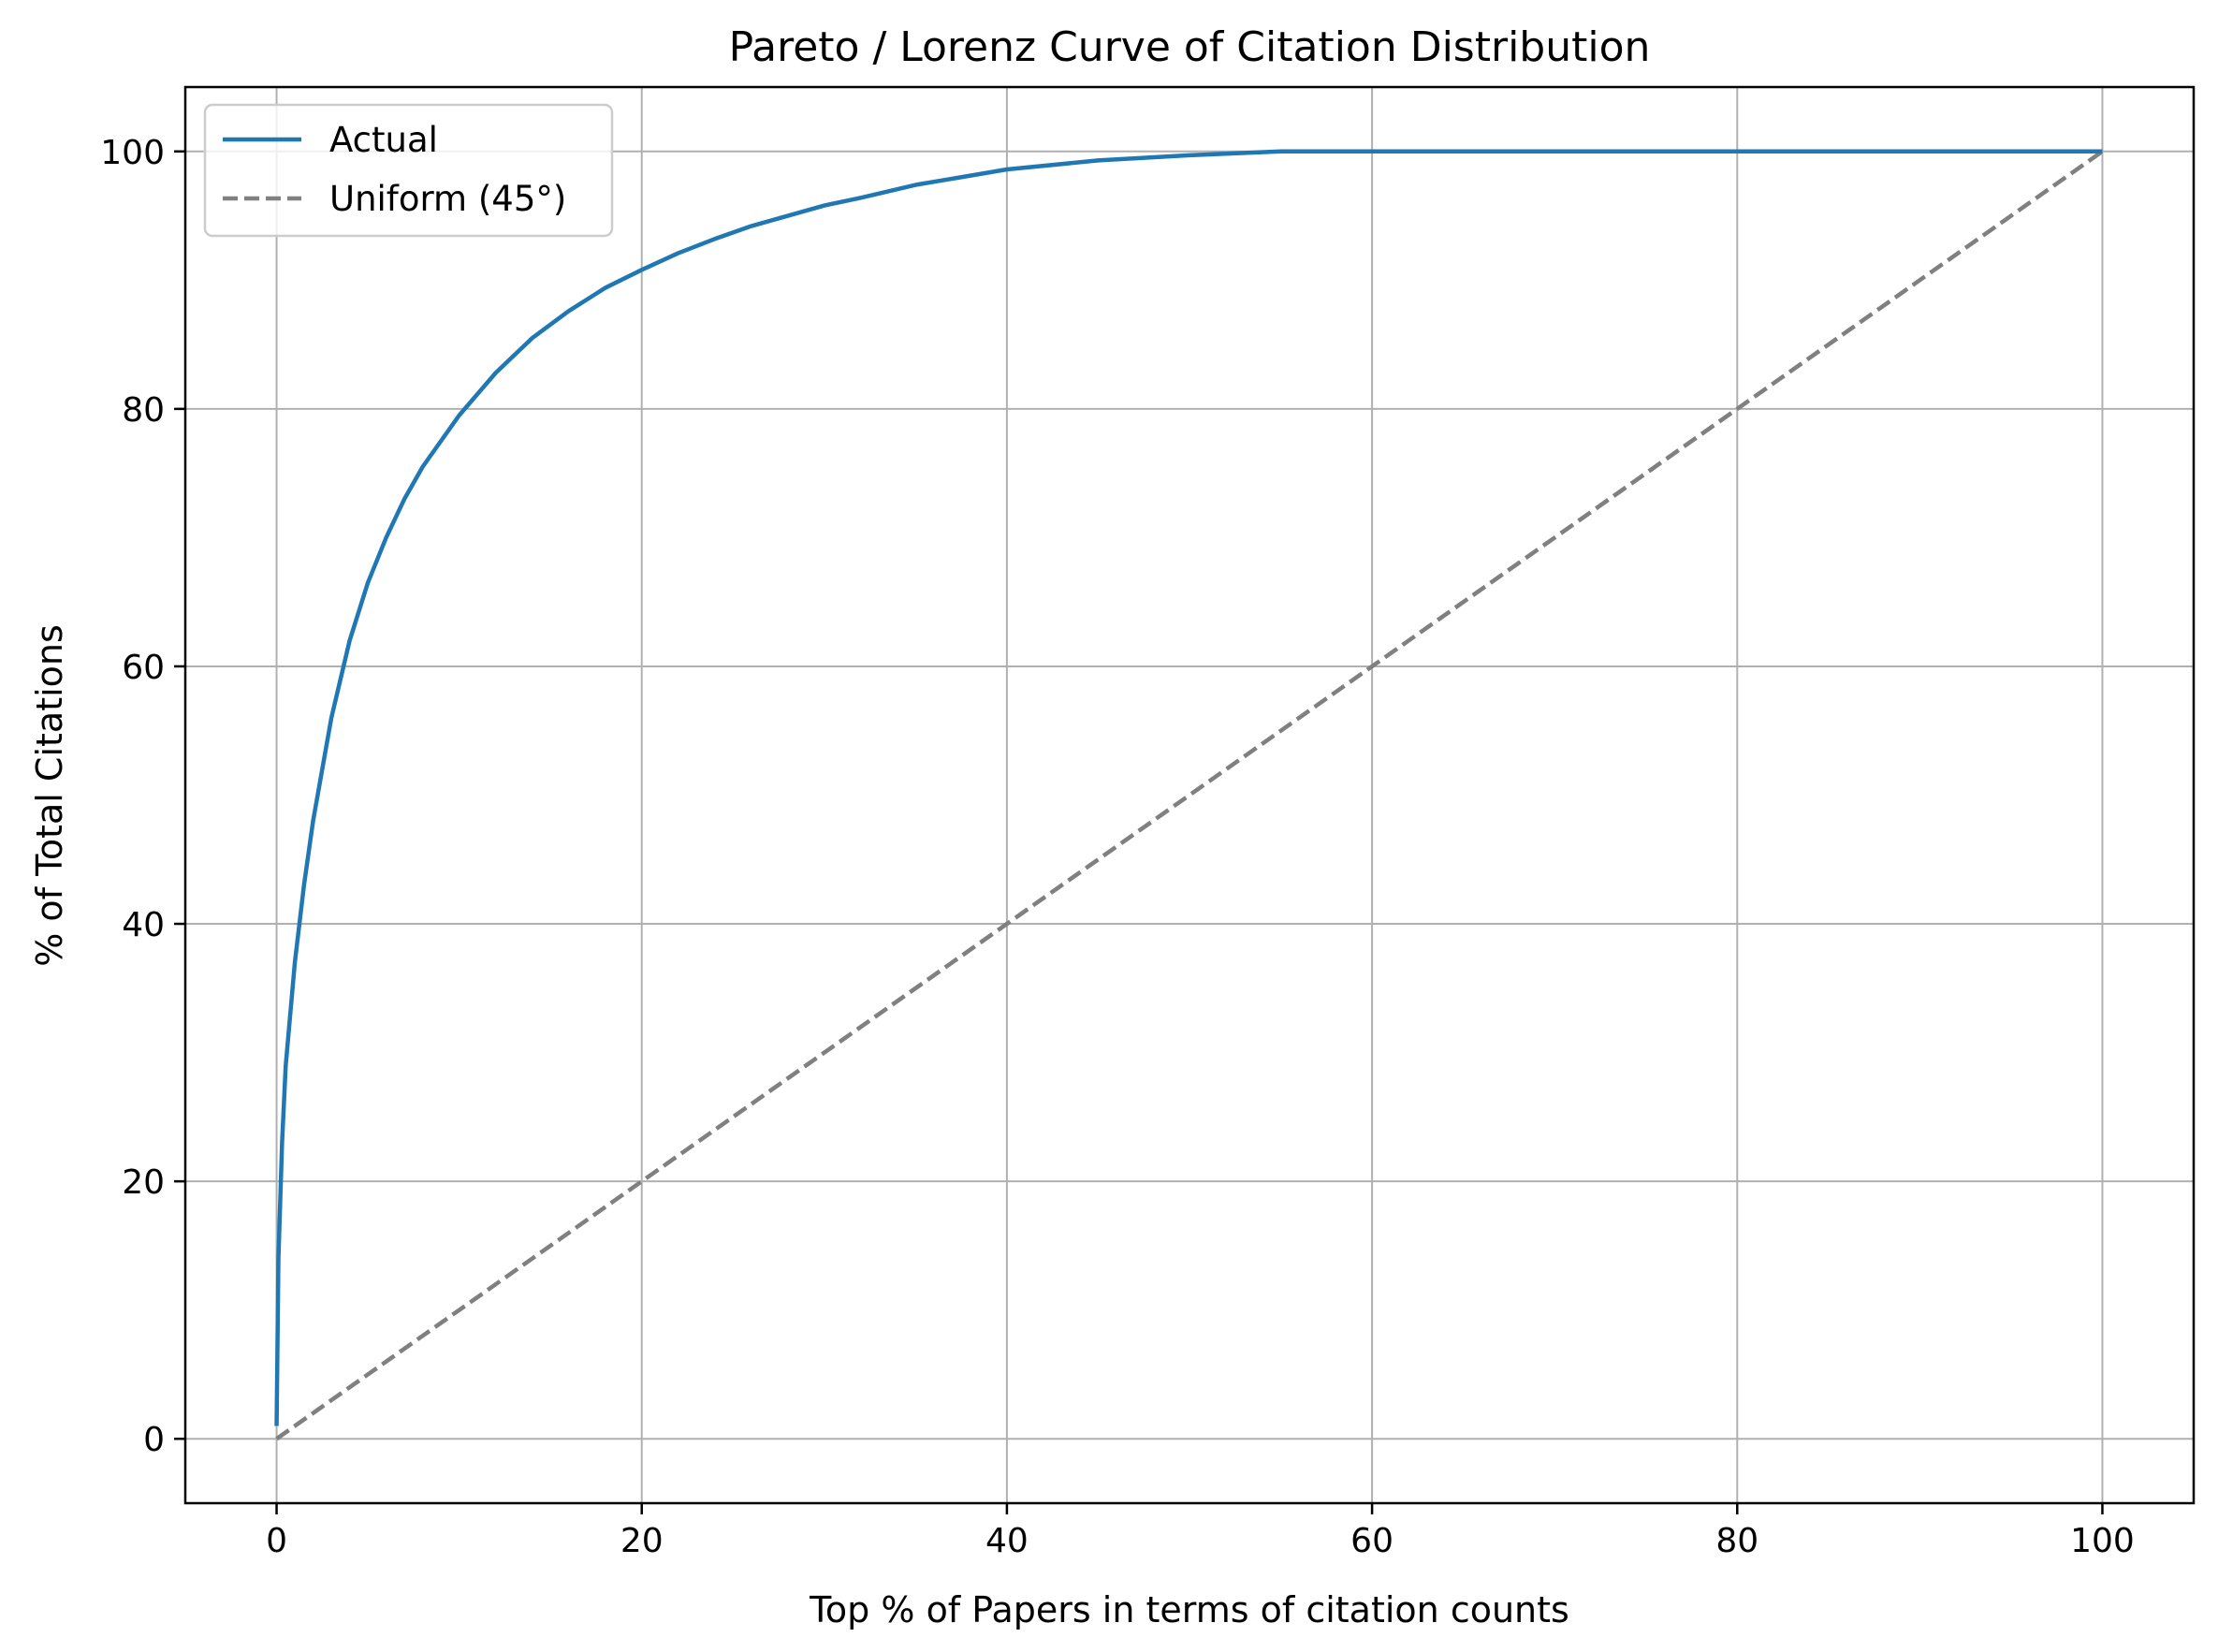 The width and height of the screenshot is (2218, 1652). Describe the element at coordinates (1737, 1541) in the screenshot. I see `x-tick-label: 80` at that location.